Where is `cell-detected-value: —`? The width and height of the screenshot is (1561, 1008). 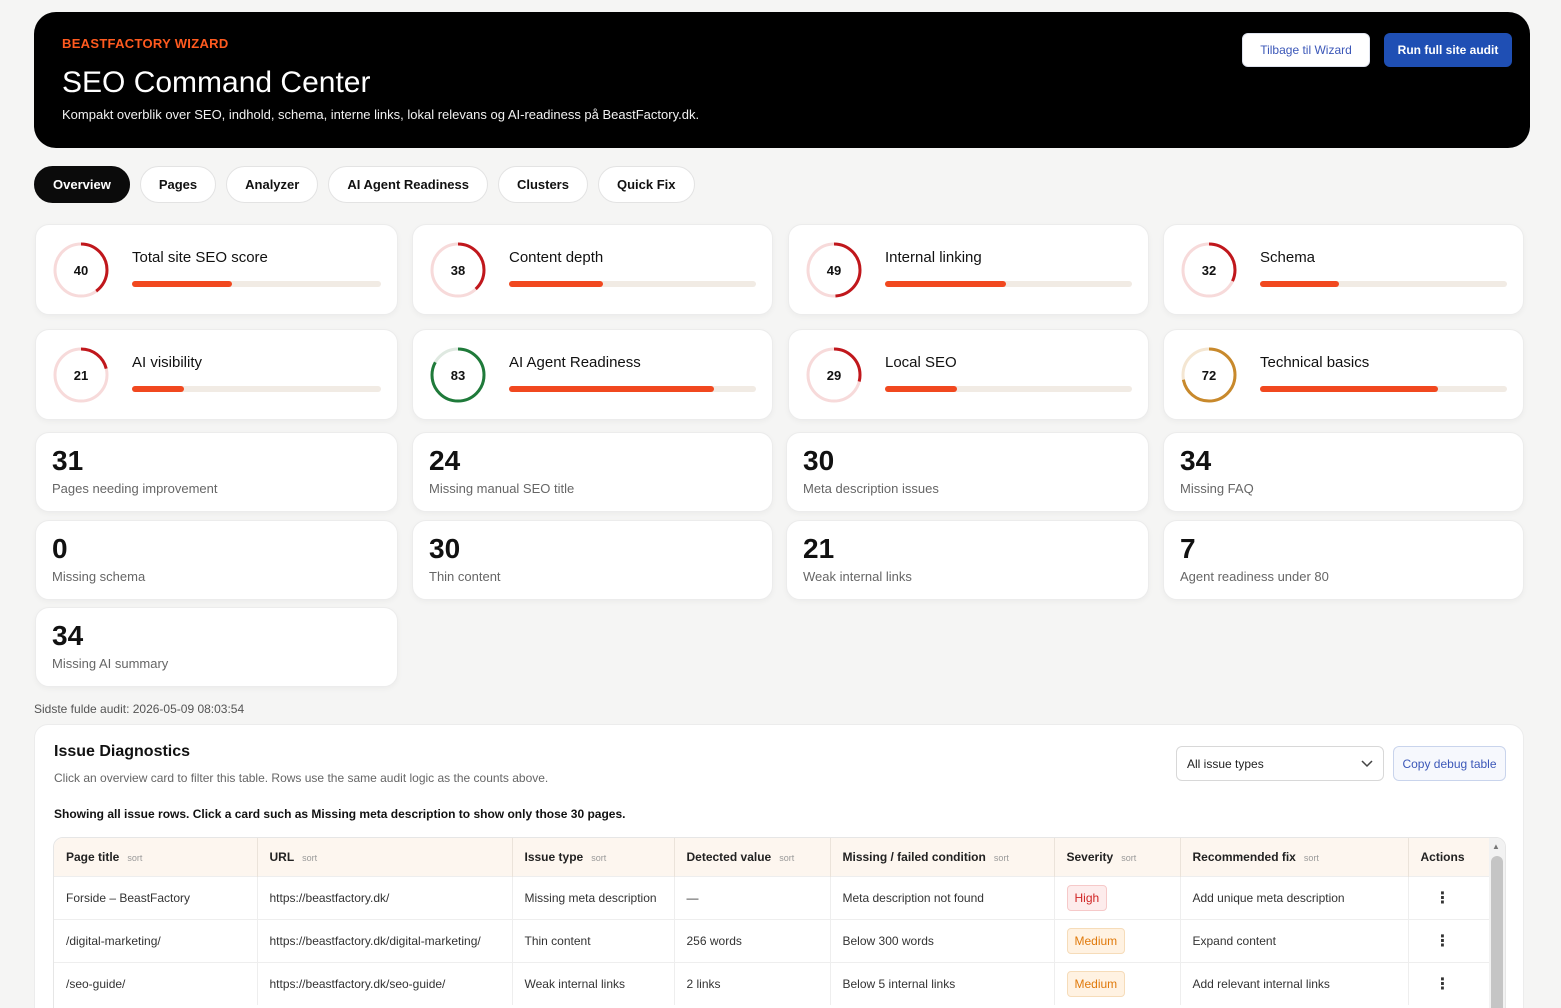
cell-detected-value: — is located at coordinates (752, 897).